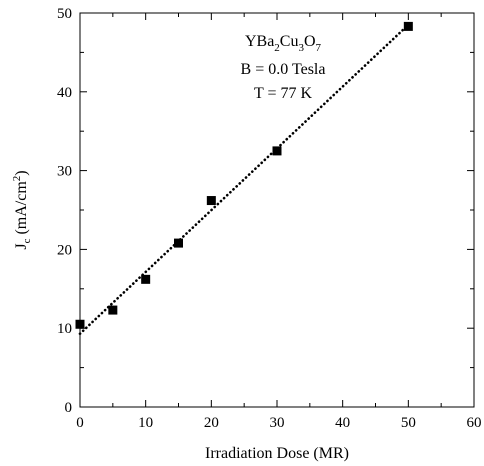 This screenshot has width=484, height=466. I want to click on y-title-sub: c, so click(27, 240).